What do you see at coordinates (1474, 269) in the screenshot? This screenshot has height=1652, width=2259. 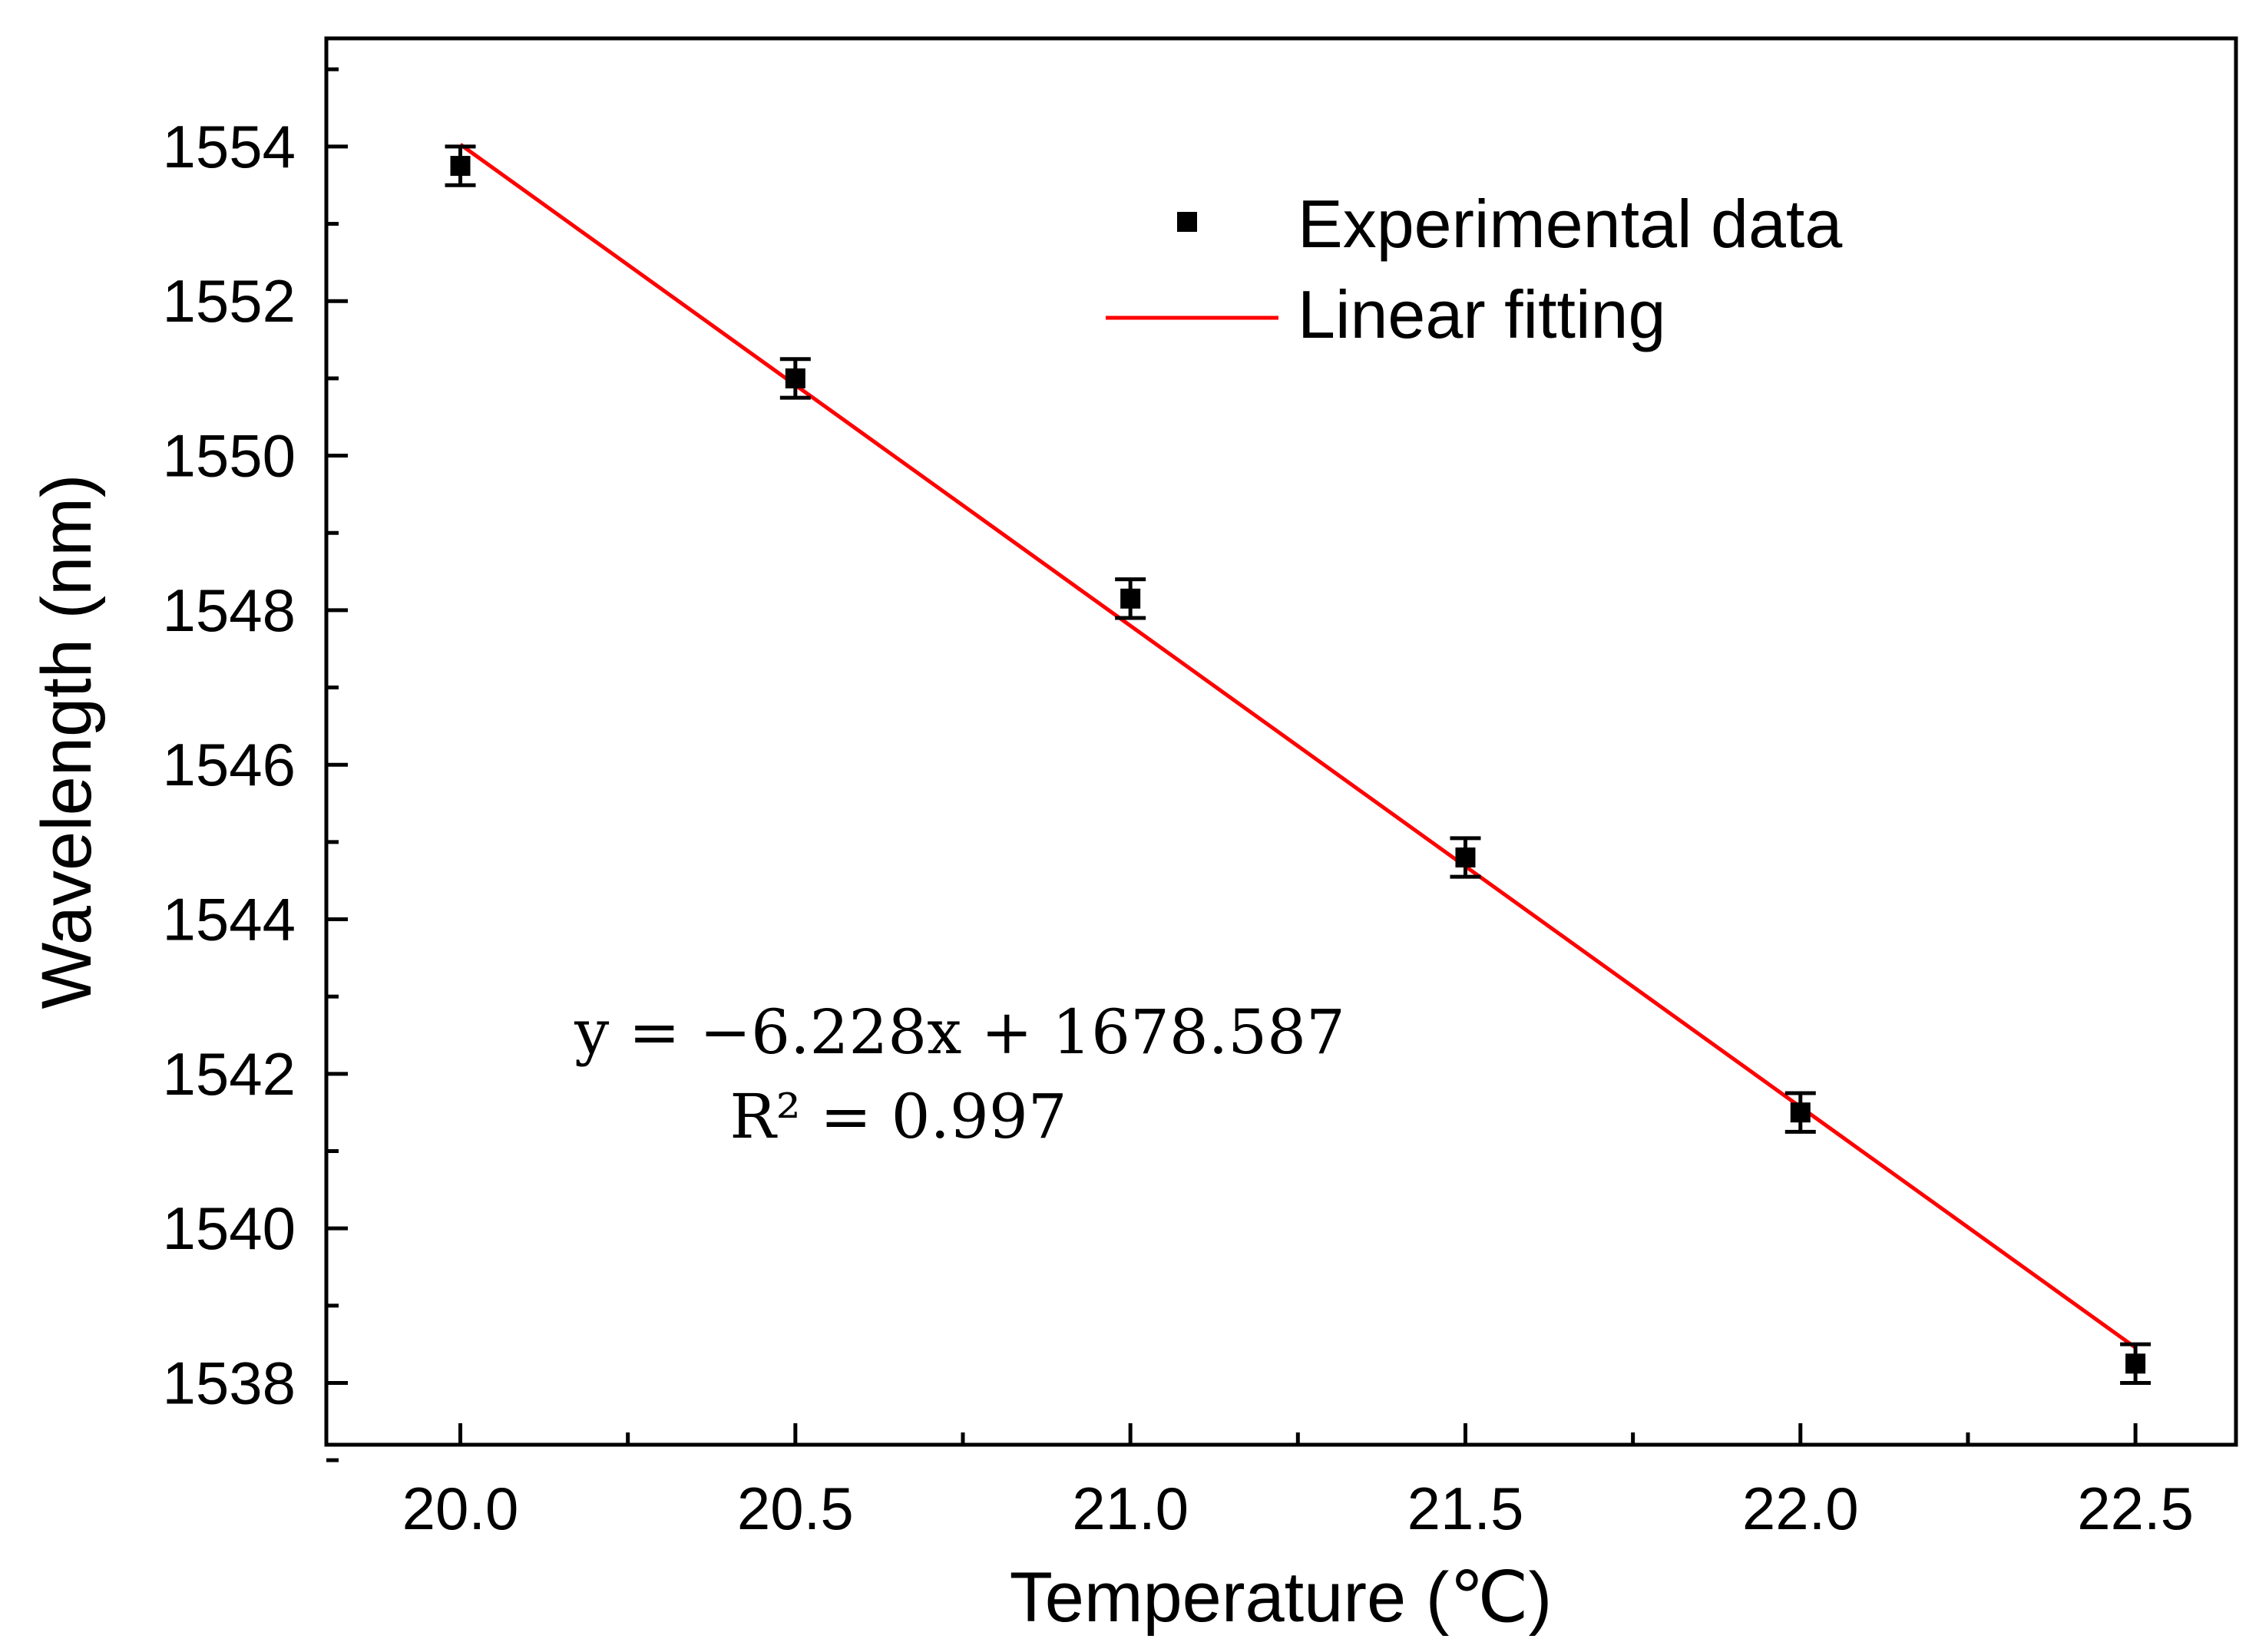 I see `legend: Experimental data Linear fitting` at bounding box center [1474, 269].